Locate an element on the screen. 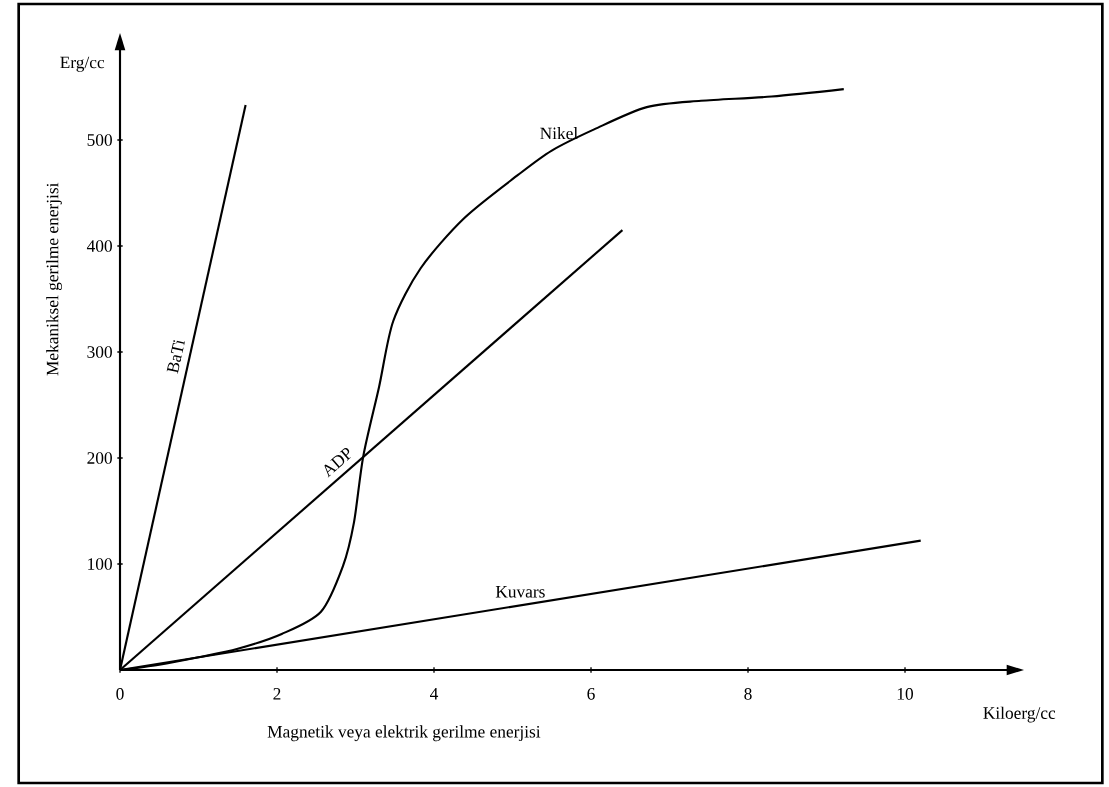 This screenshot has height=787, width=1109. series-label: Nikel is located at coordinates (559, 133).